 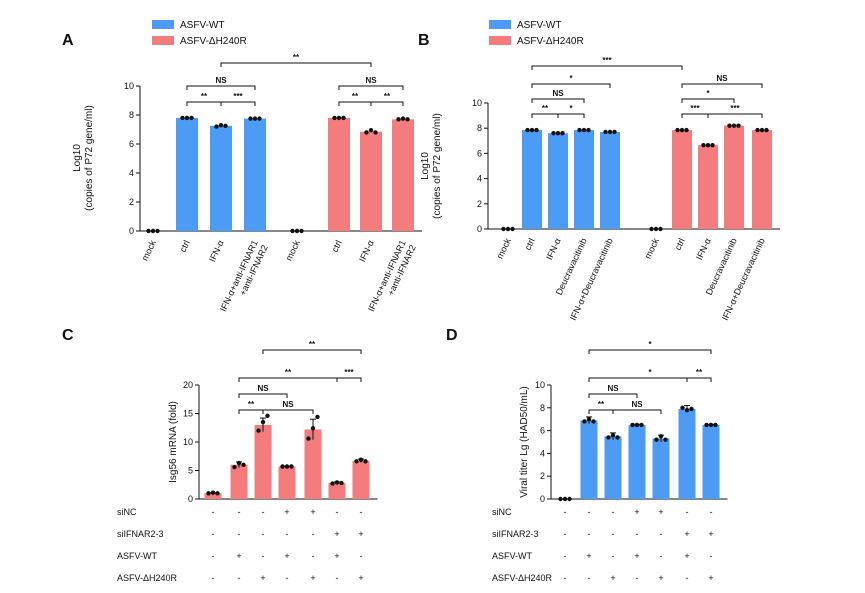 What do you see at coordinates (524, 442) in the screenshot?
I see `panel-d-y-label: Viral titer Lg (HAD50/mL)` at bounding box center [524, 442].